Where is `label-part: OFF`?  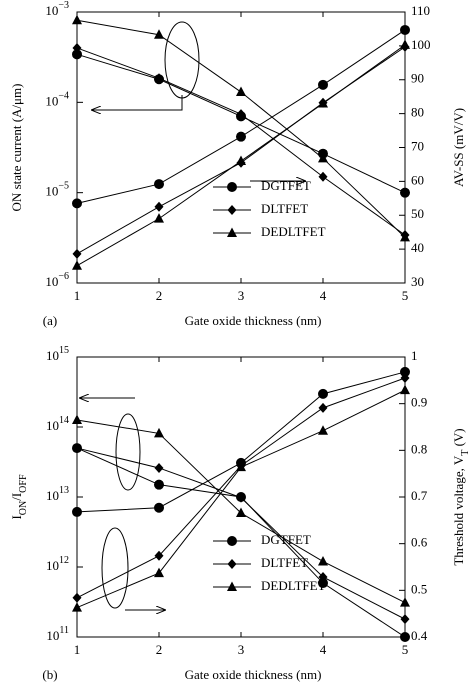 label-part: OFF is located at coordinates (23, 483).